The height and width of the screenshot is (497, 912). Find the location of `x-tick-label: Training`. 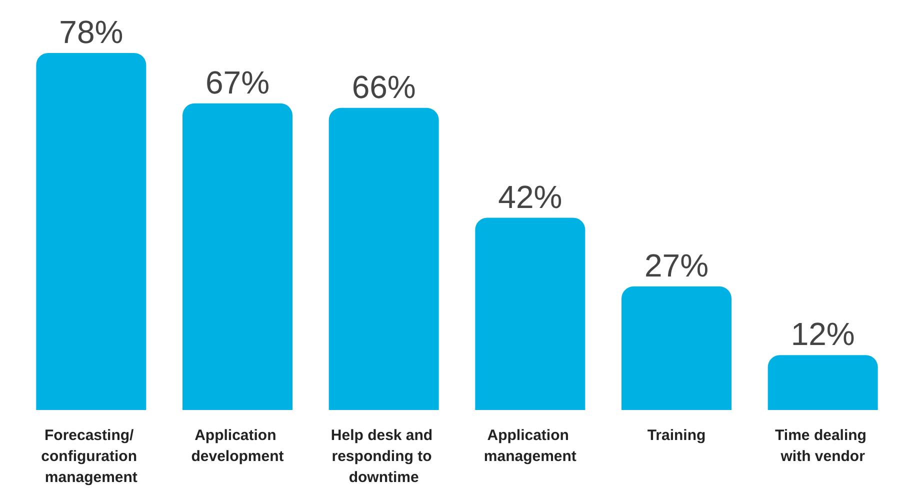

x-tick-label: Training is located at coordinates (676, 435).